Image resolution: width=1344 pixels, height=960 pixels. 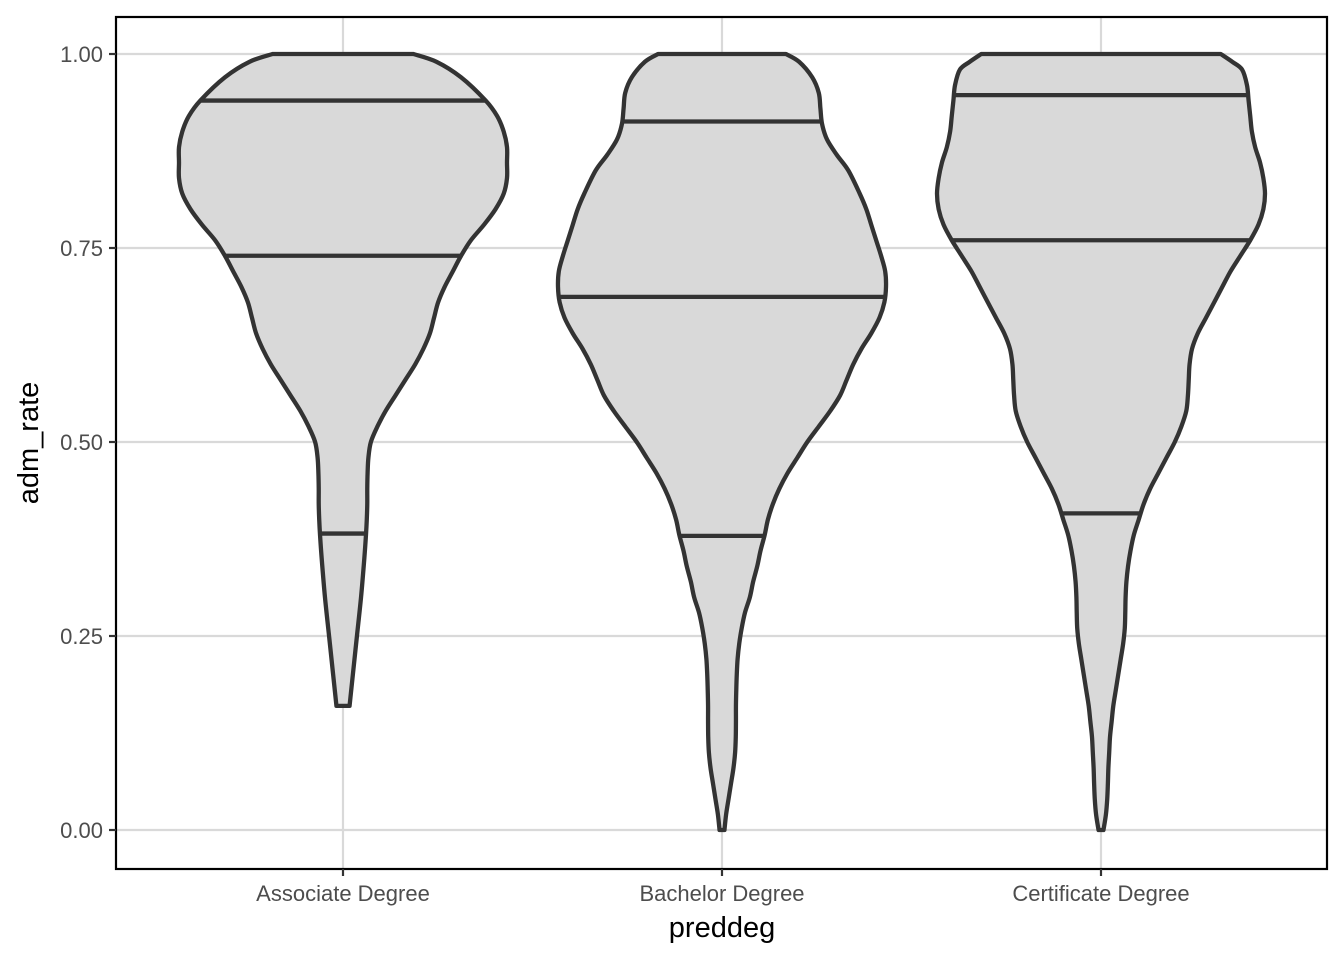 I want to click on x-tick-label: Associate Degree, so click(x=343, y=893).